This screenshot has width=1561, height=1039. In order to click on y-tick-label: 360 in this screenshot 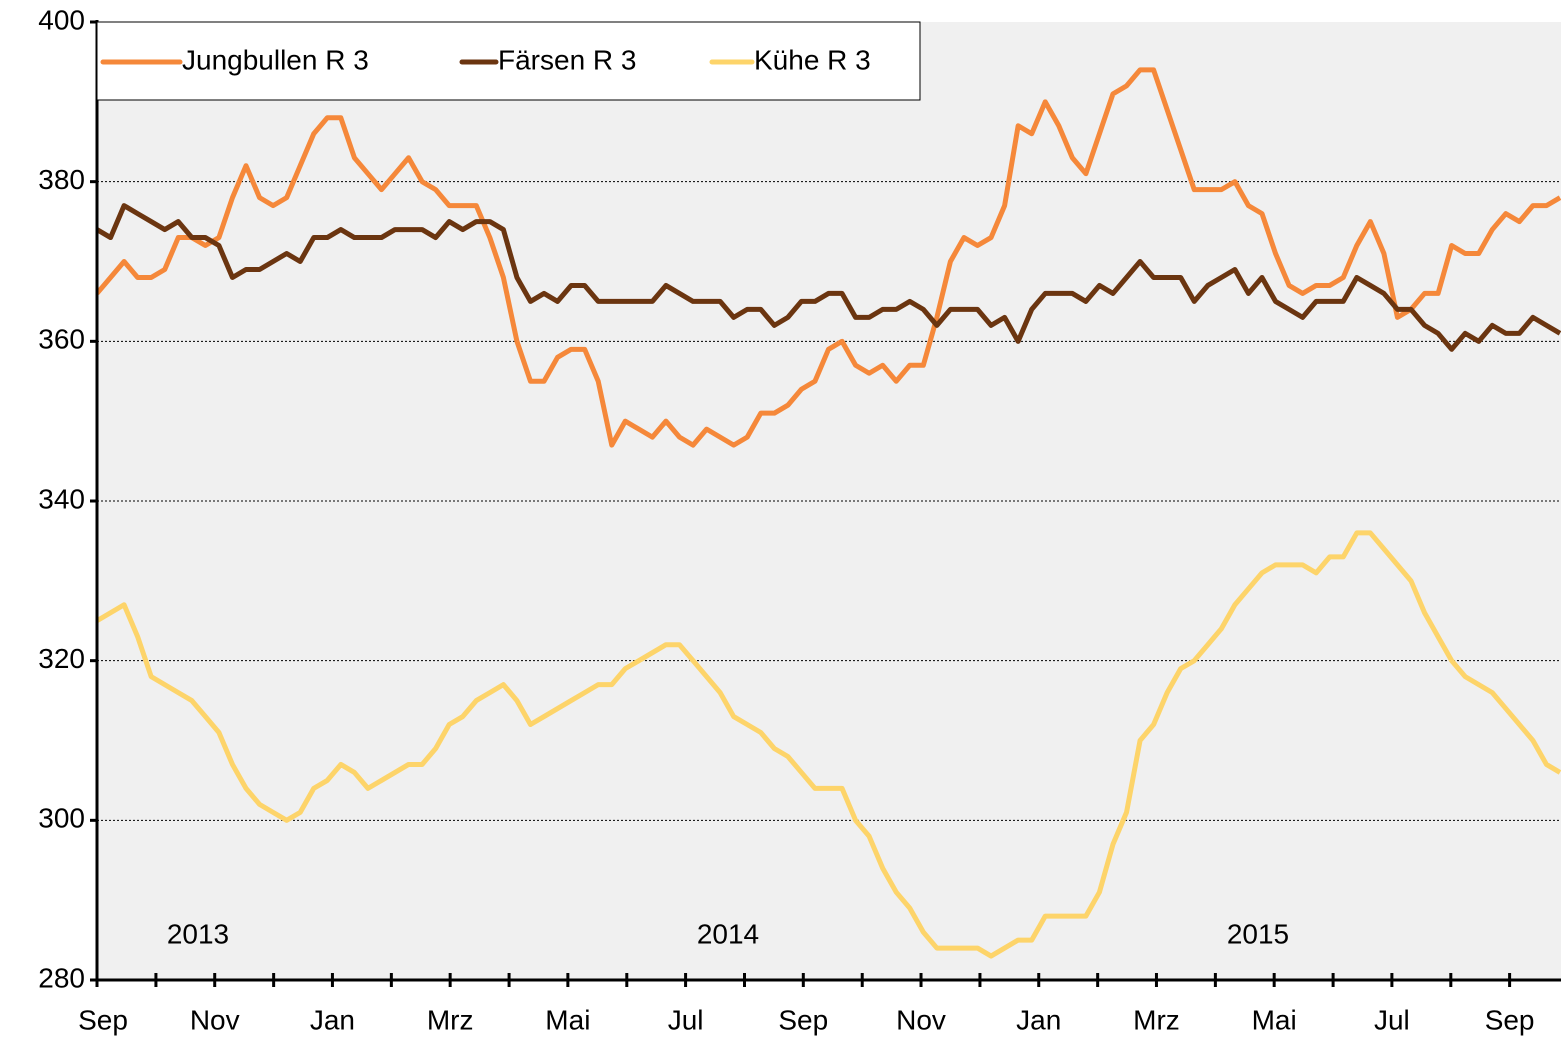, I will do `click(61, 339)`.